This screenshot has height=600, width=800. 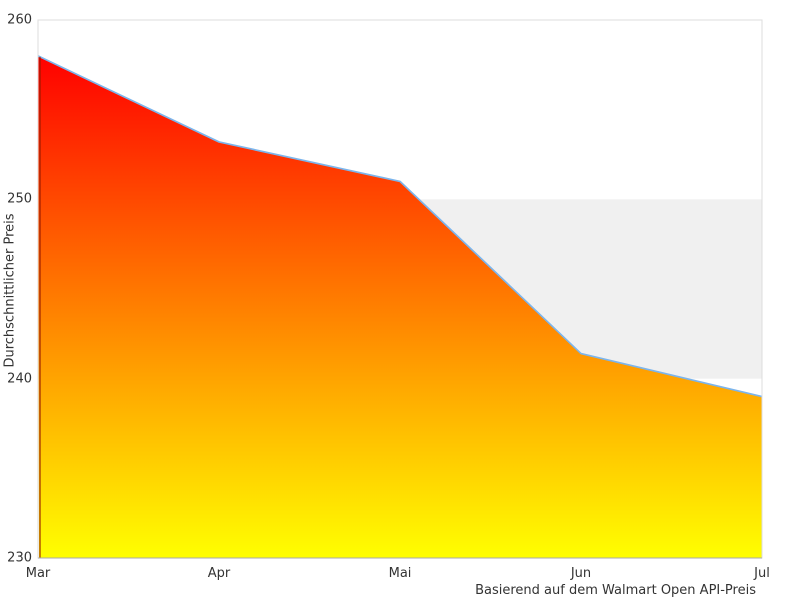 I want to click on y-tick-label-240: 240, so click(x=19, y=379).